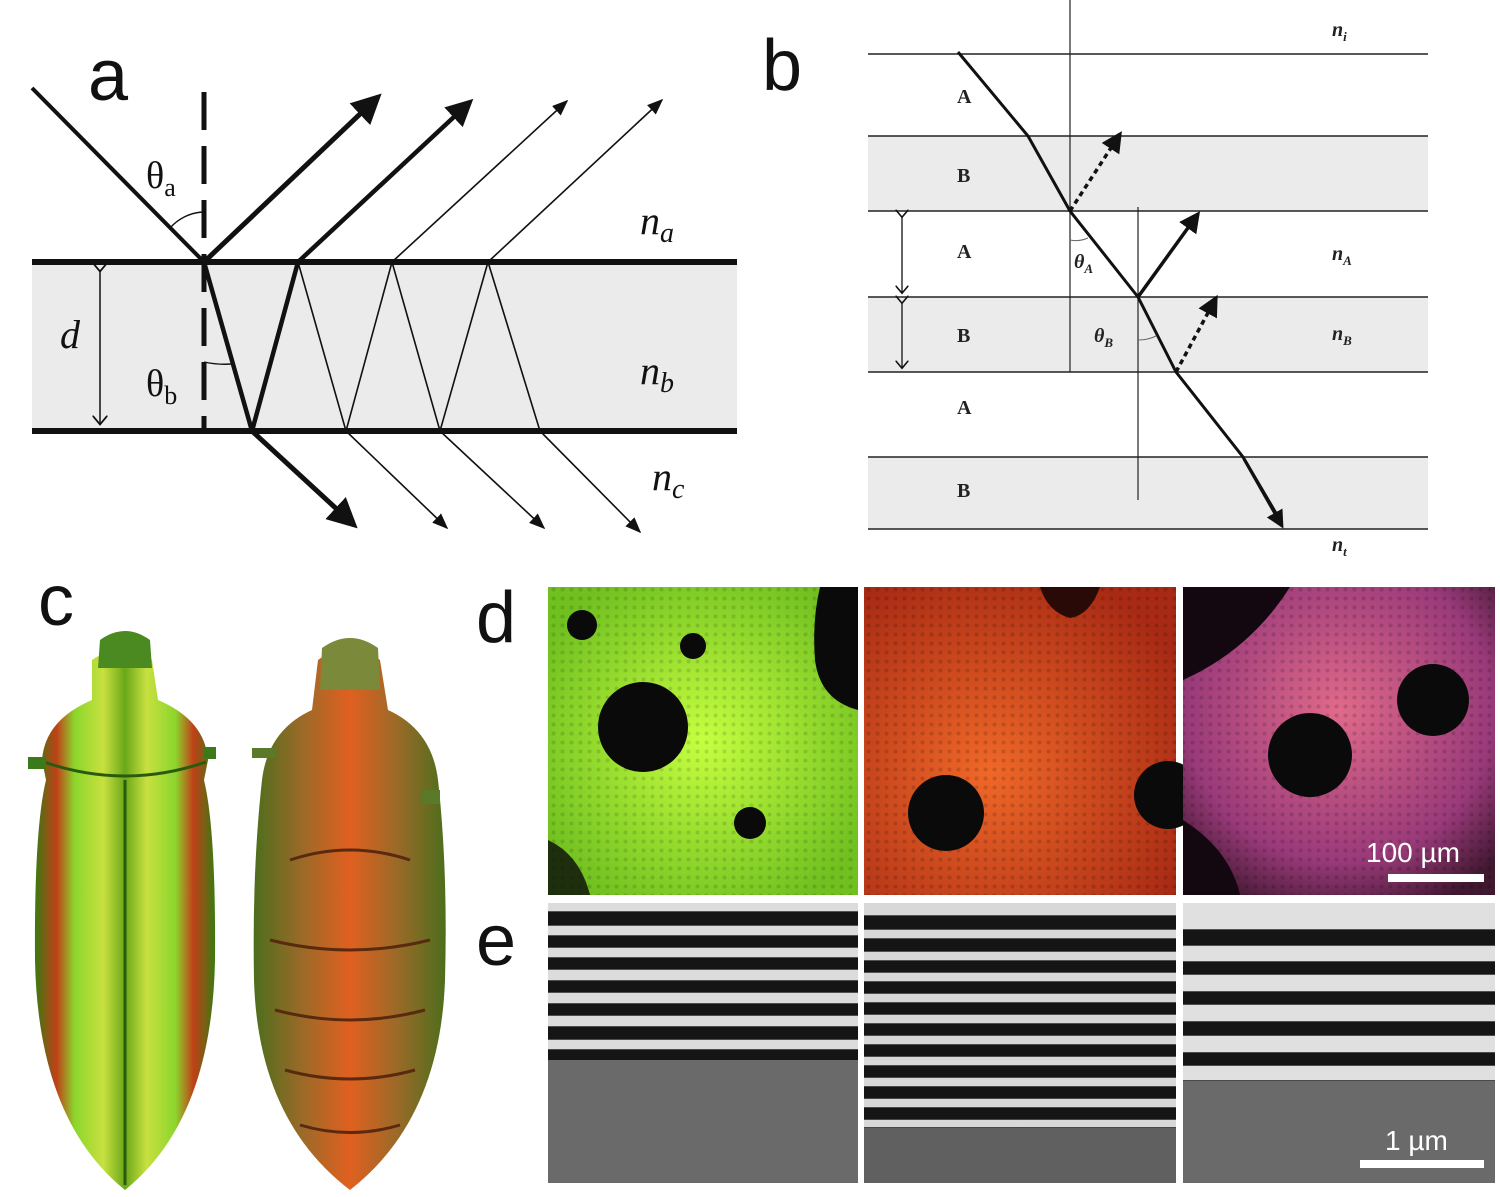 The height and width of the screenshot is (1197, 1500). What do you see at coordinates (1422, 1164) in the screenshot?
I see `scalebar-e` at bounding box center [1422, 1164].